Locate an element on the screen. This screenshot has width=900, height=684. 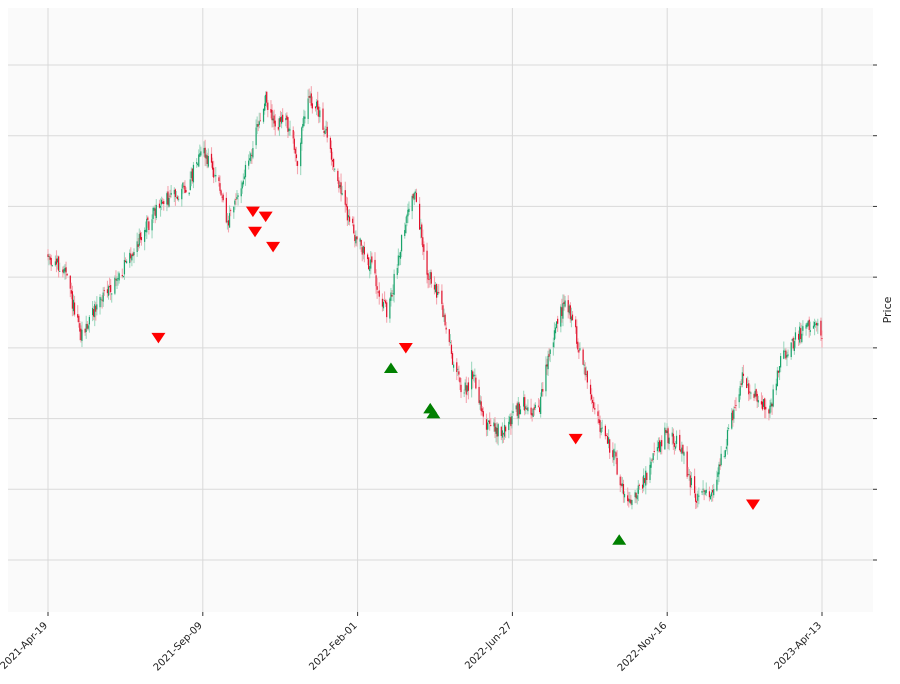
x-tick-label: 2022-Jun-27 is located at coordinates (488, 645).